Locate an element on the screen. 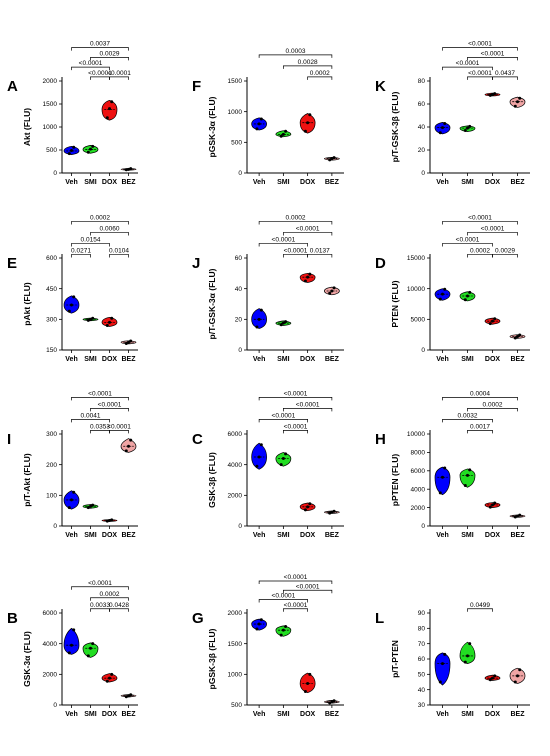 Image resolution: width=550 pixels, height=756 pixels. panel-h-pvalue-2: 0.0032 is located at coordinates (468, 415).